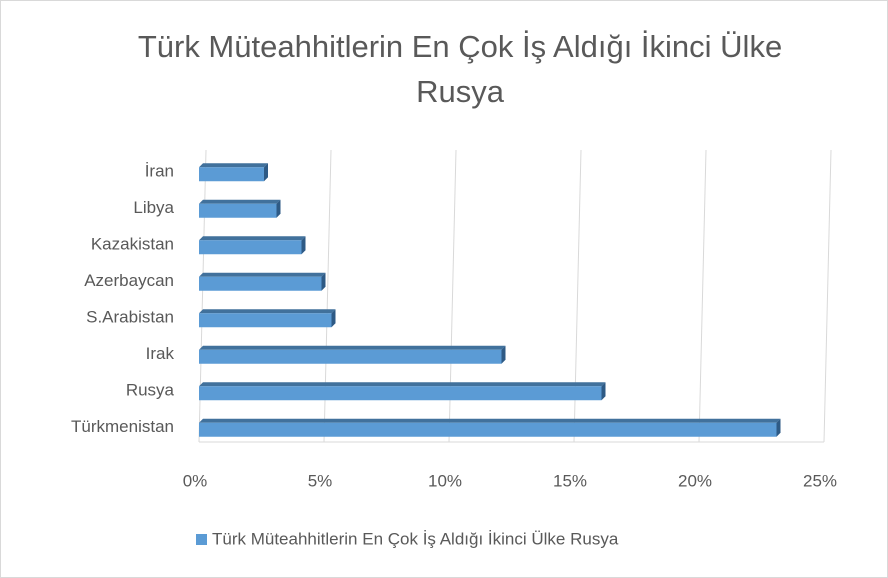  What do you see at coordinates (201, 539) in the screenshot?
I see `legend-swatch` at bounding box center [201, 539].